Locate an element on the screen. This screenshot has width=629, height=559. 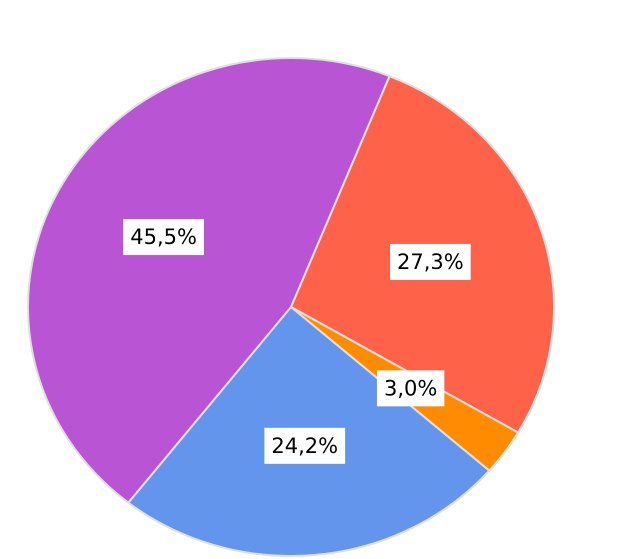
data-label-group: 27,3% is located at coordinates (430, 261).